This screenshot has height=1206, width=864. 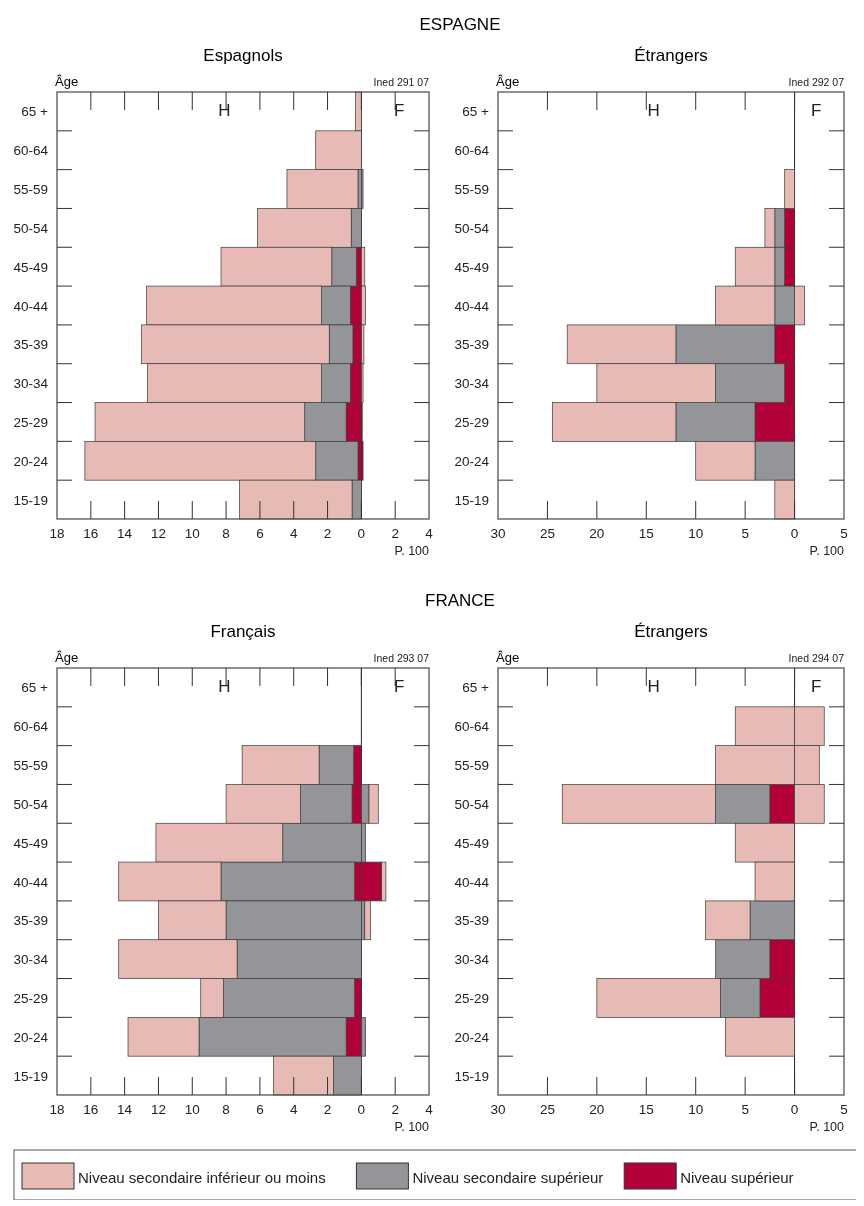 What do you see at coordinates (401, 658) in the screenshot?
I see `text: Ined 293 07` at bounding box center [401, 658].